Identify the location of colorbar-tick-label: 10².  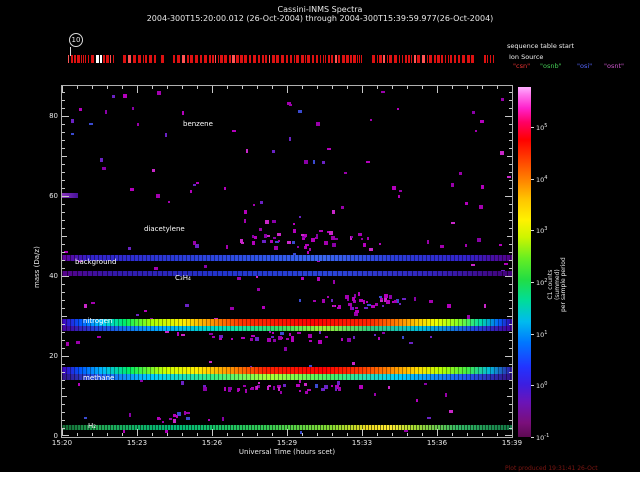
(542, 283).